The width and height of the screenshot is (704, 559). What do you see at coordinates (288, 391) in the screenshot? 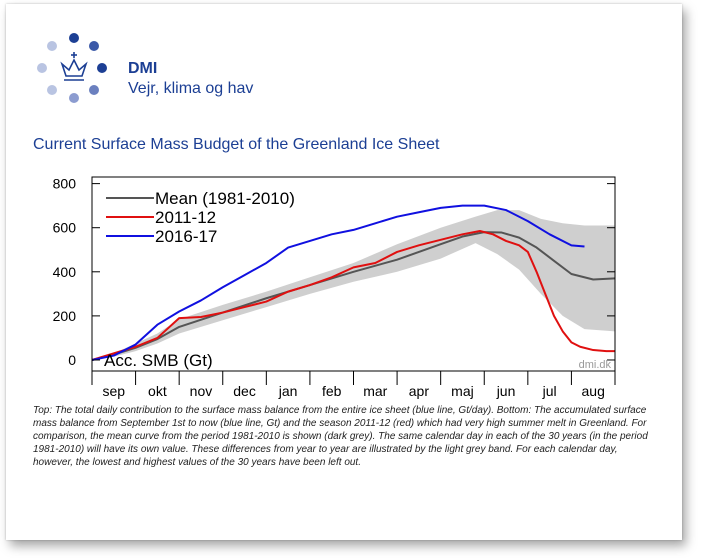
I see `x-tick-label-jan: jan` at bounding box center [288, 391].